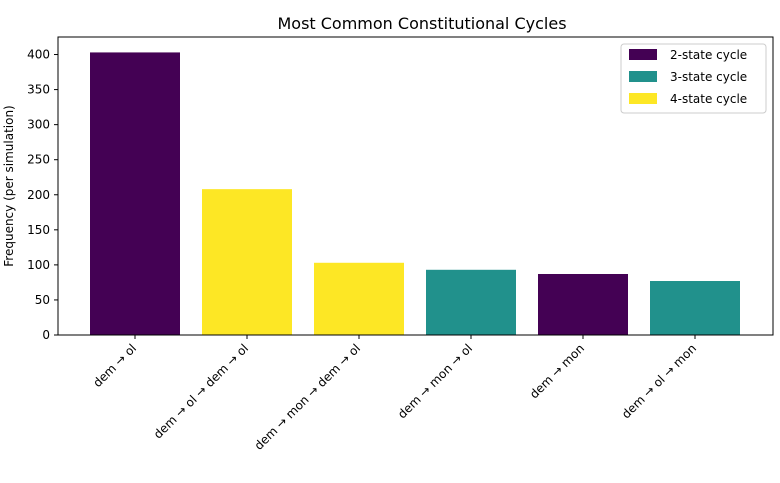  Describe the element at coordinates (46, 335) in the screenshot. I see `y-tick-label: 0` at that location.